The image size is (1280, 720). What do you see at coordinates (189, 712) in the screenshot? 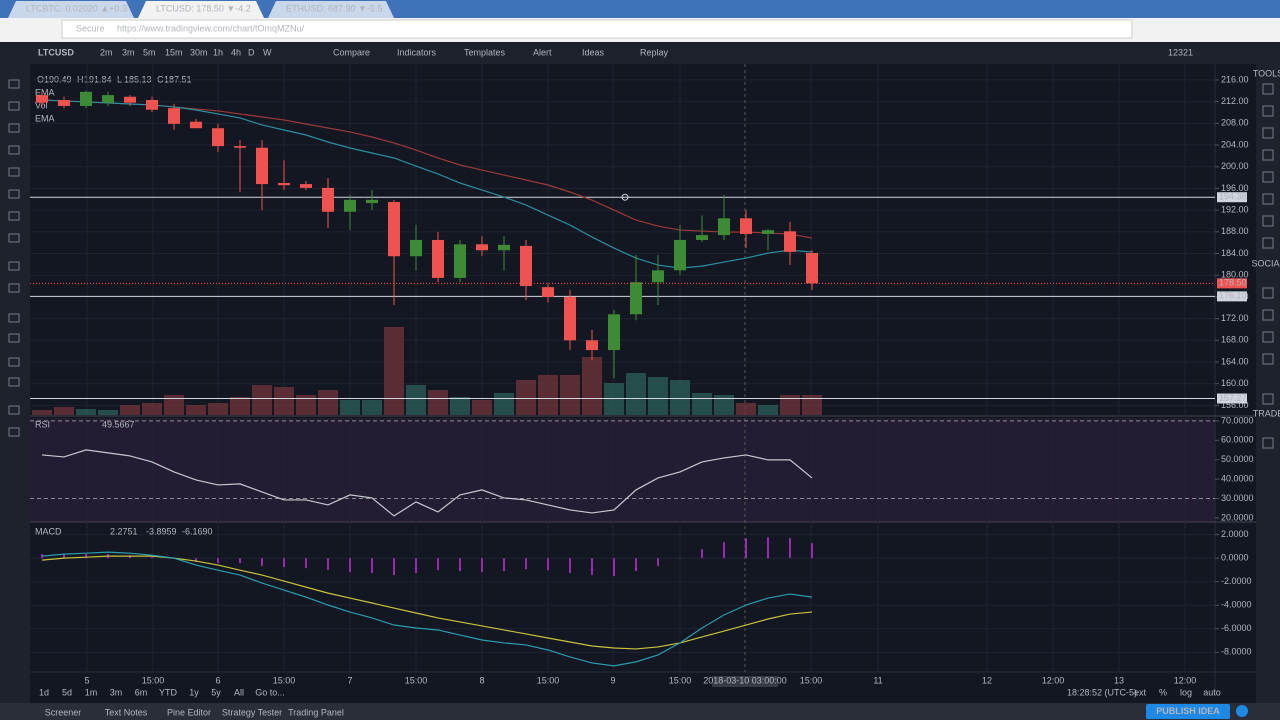
I see `footer-tab: Pine Editor` at bounding box center [189, 712].